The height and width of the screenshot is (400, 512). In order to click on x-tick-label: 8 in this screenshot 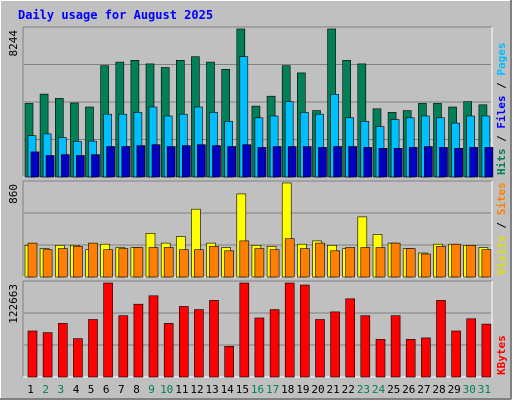, I will do `click(136, 389)`.